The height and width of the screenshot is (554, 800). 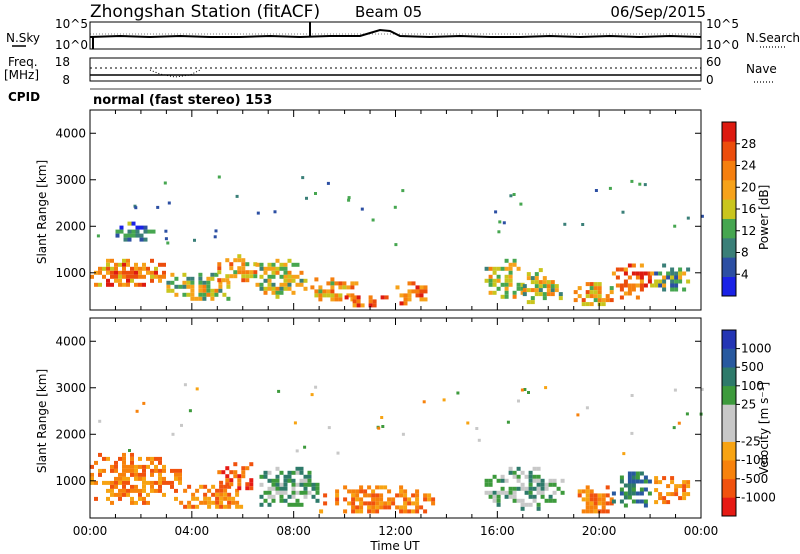 I want to click on mhz-label: [MHz], so click(x=21, y=75).